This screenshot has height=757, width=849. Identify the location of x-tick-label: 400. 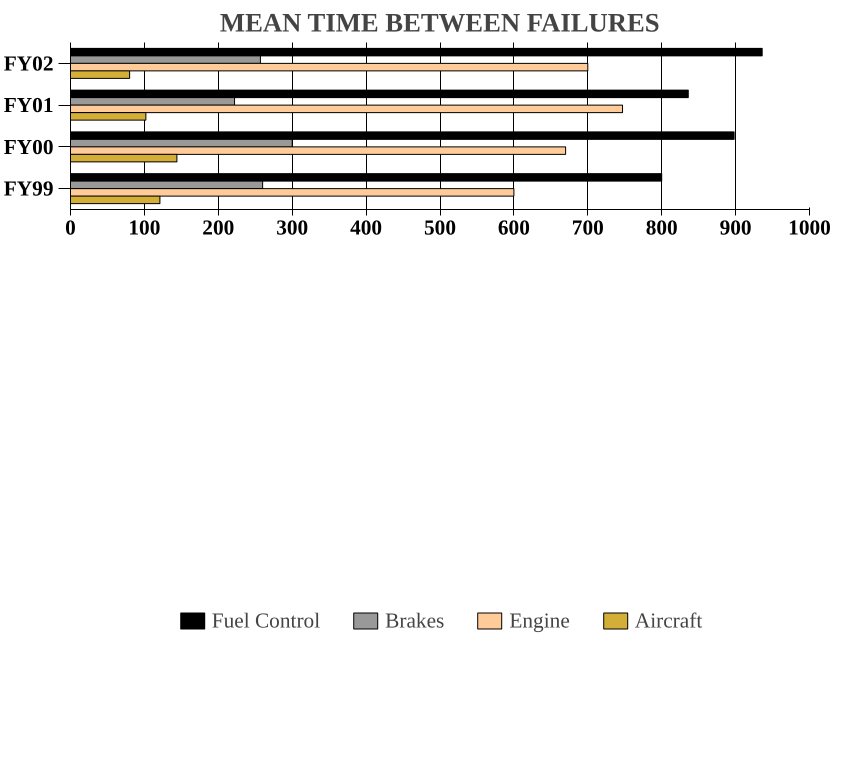
(366, 228).